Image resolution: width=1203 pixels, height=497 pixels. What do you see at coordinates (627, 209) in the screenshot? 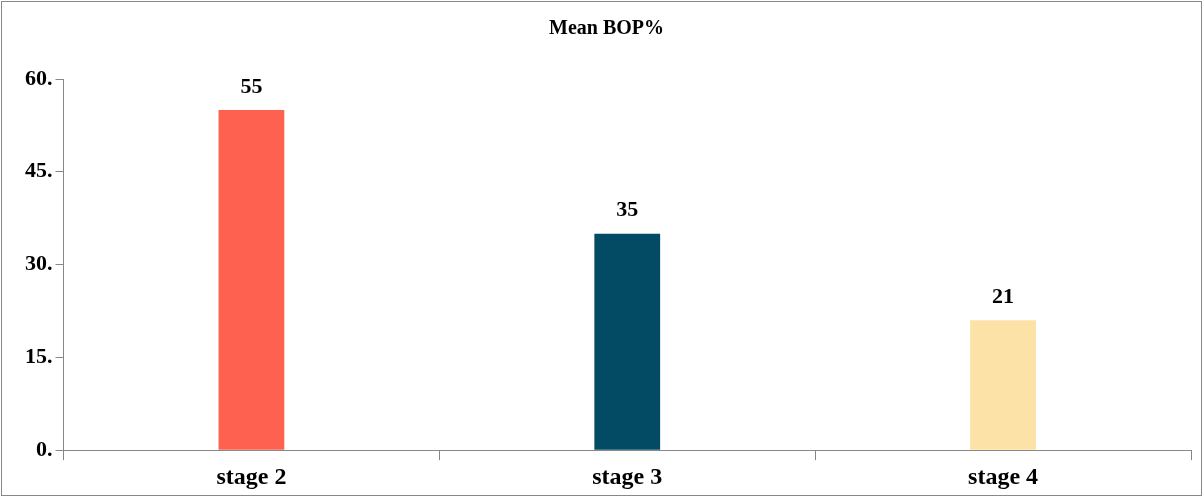
I see `data-label: 35` at bounding box center [627, 209].